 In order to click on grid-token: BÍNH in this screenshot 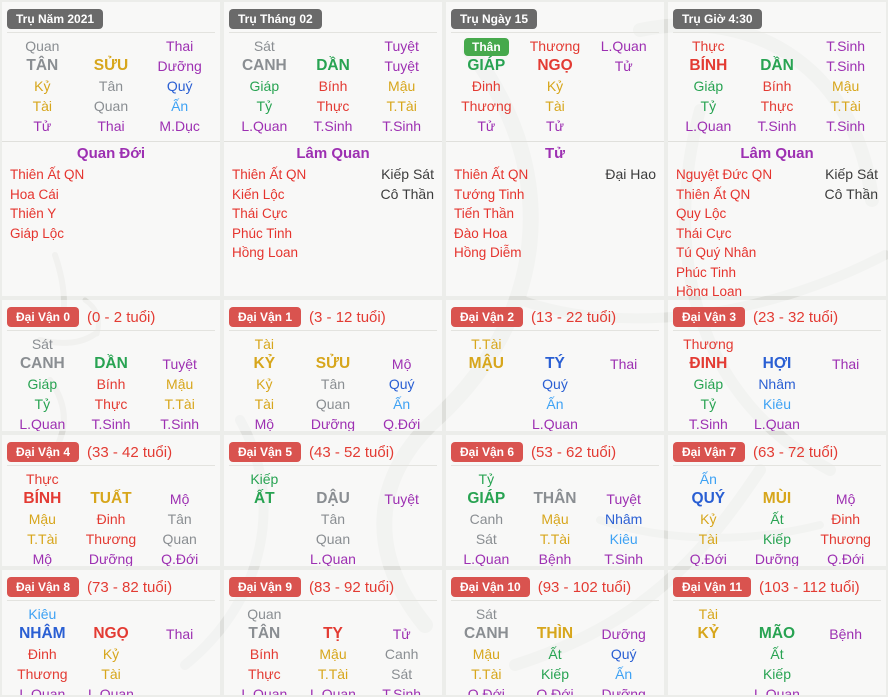, I will do `click(708, 65)`.